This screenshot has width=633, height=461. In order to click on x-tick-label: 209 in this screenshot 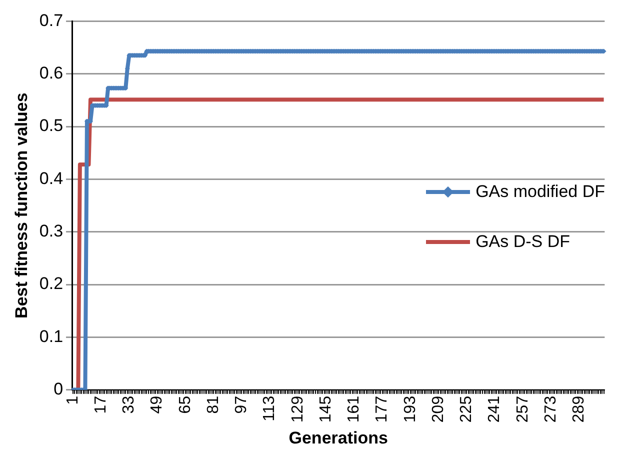, I will do `click(438, 409)`.